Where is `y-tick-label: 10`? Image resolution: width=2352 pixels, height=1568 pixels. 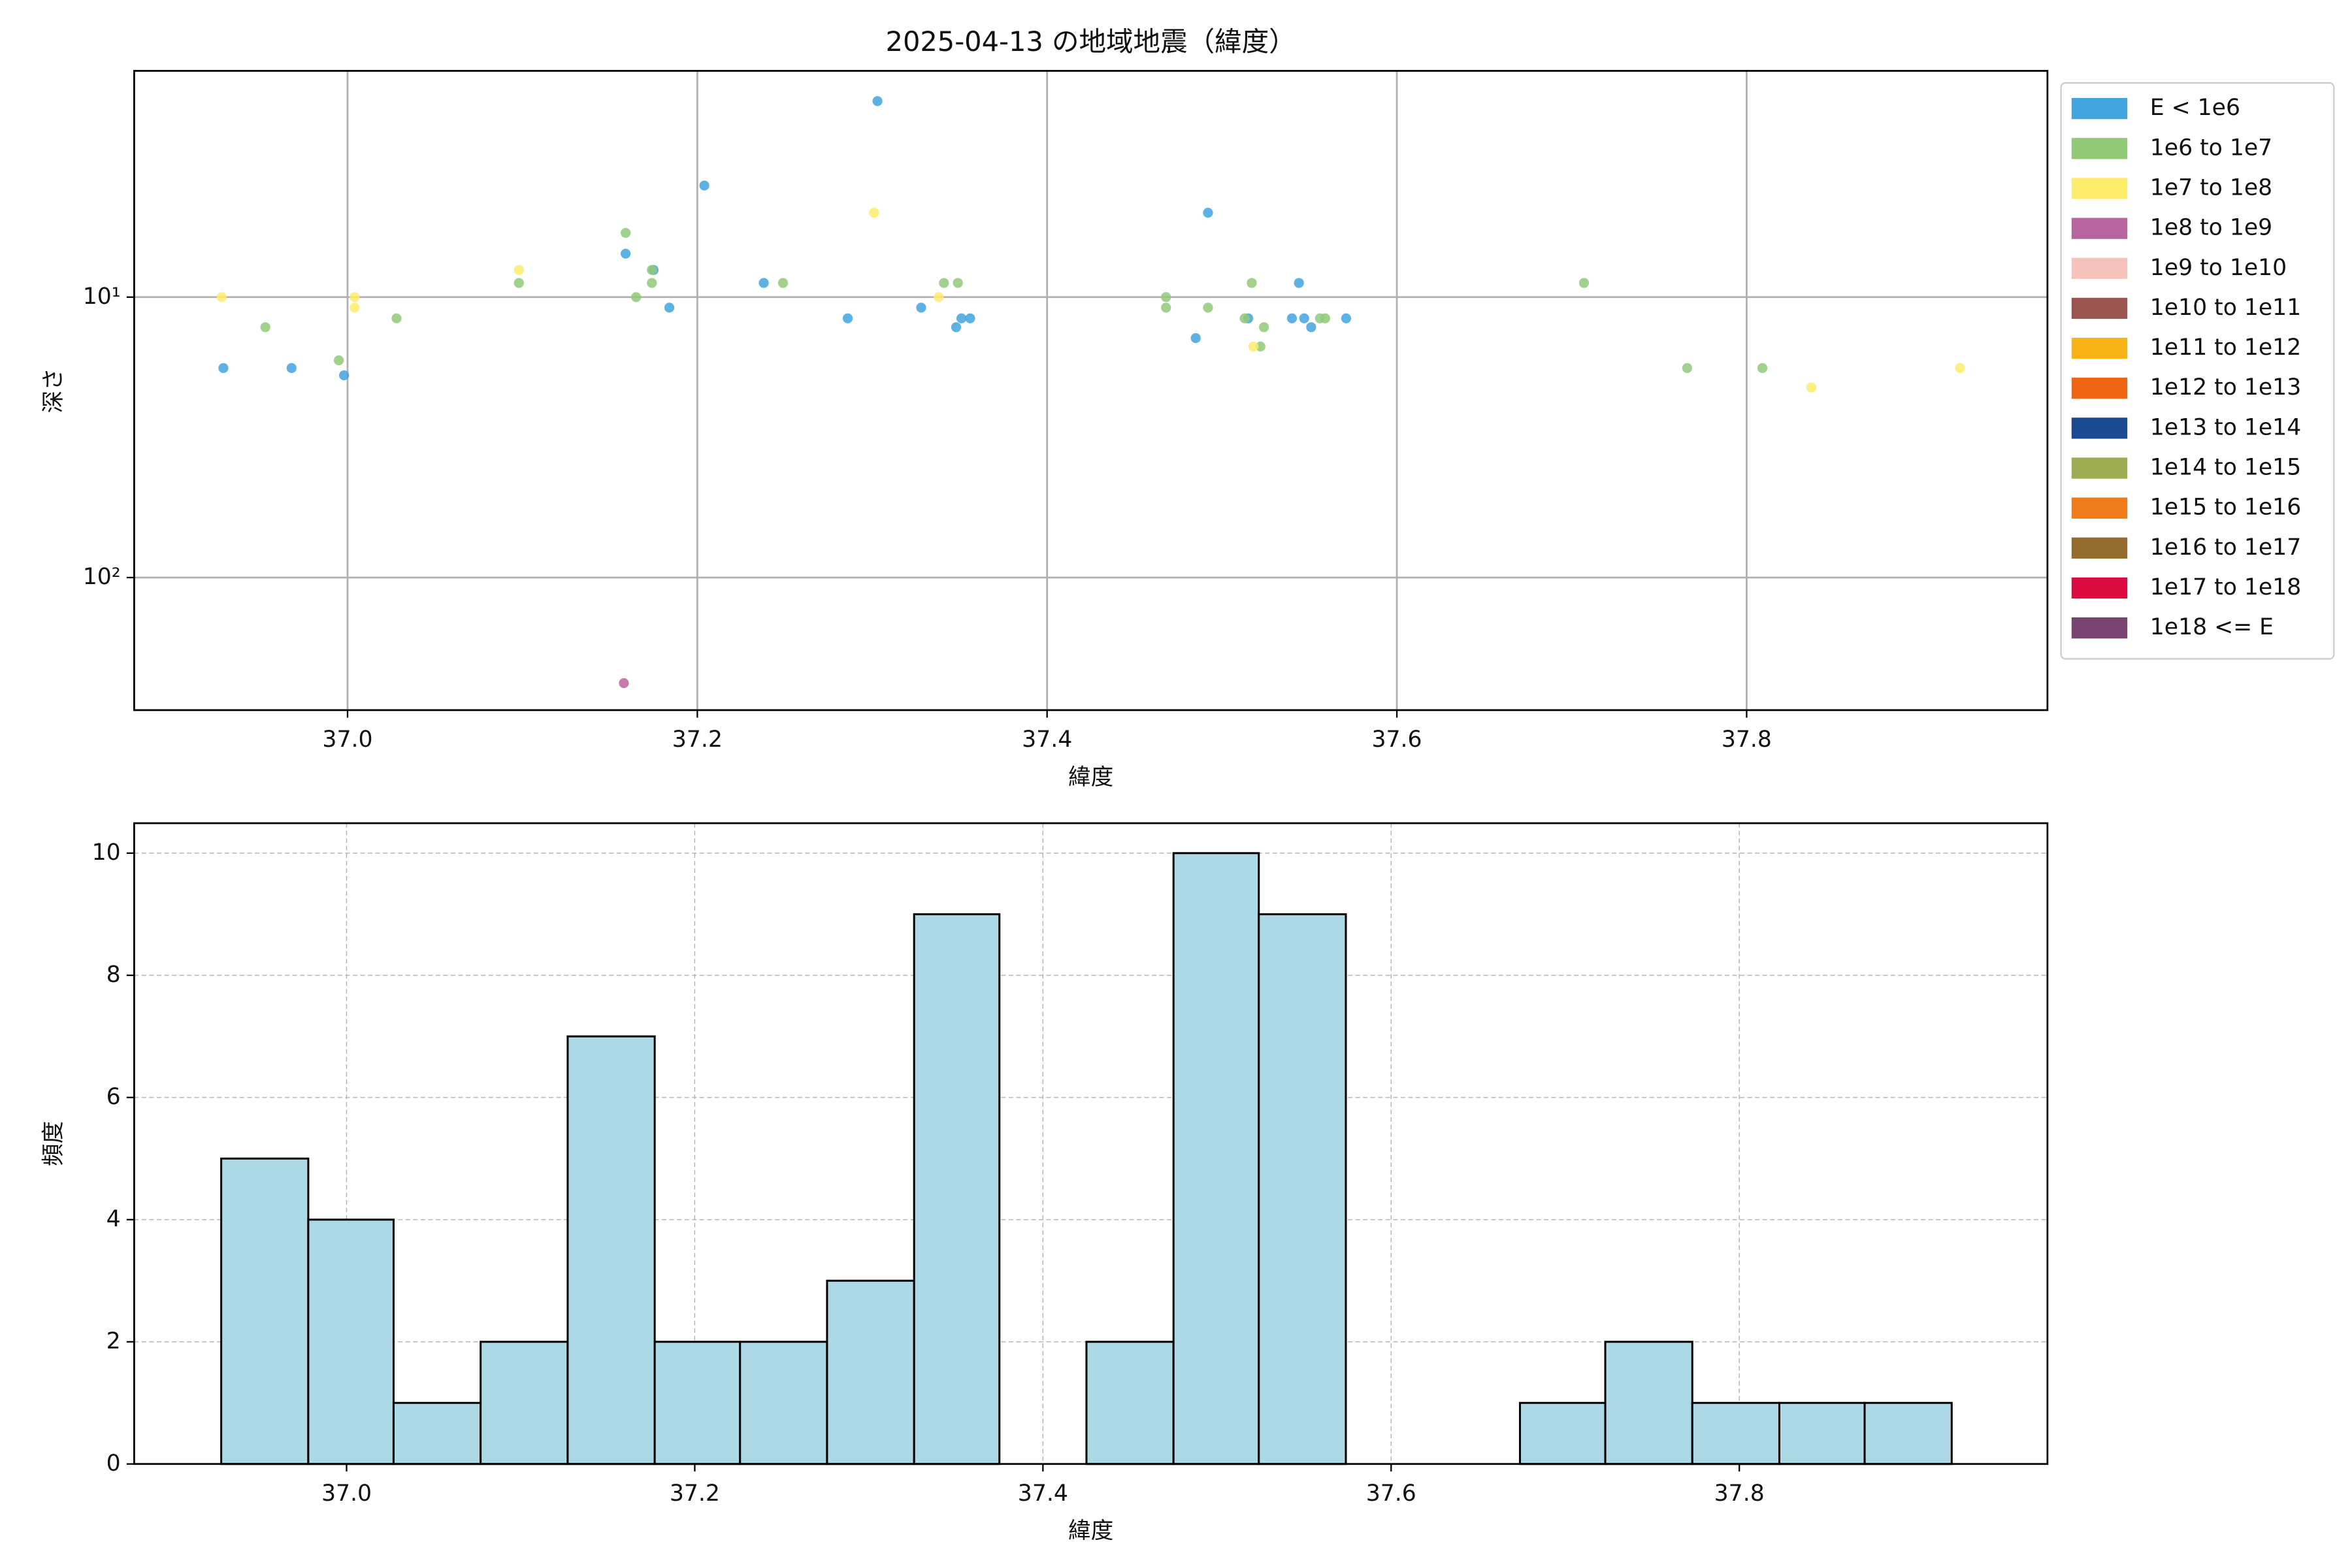
y-tick-label: 10 is located at coordinates (106, 853).